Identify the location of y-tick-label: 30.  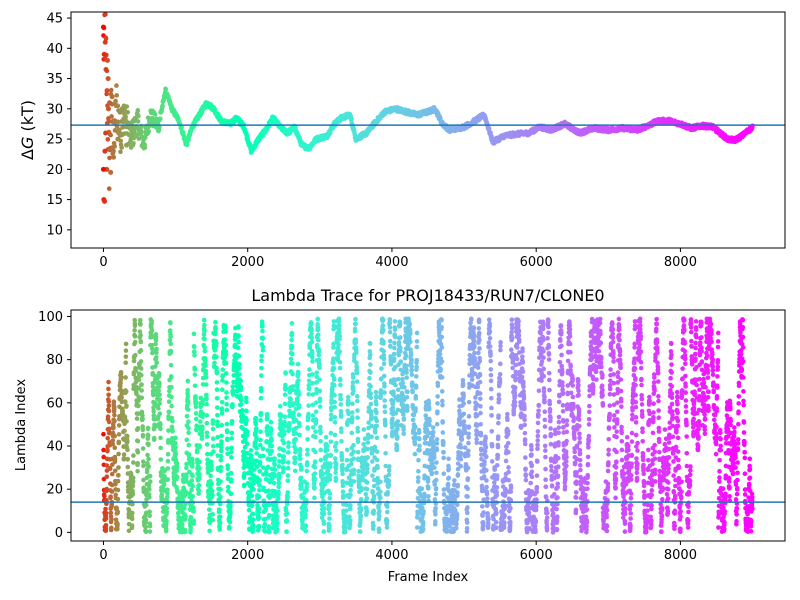
(54, 109).